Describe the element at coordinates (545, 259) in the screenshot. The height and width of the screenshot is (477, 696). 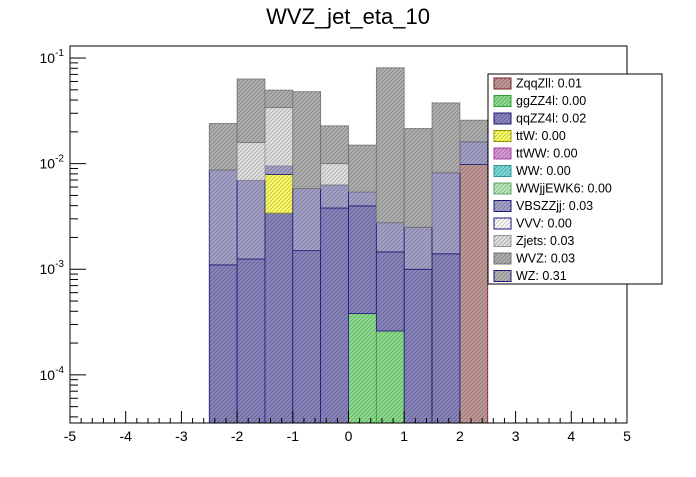
I see `legend-label: WVZ: 0.03` at that location.